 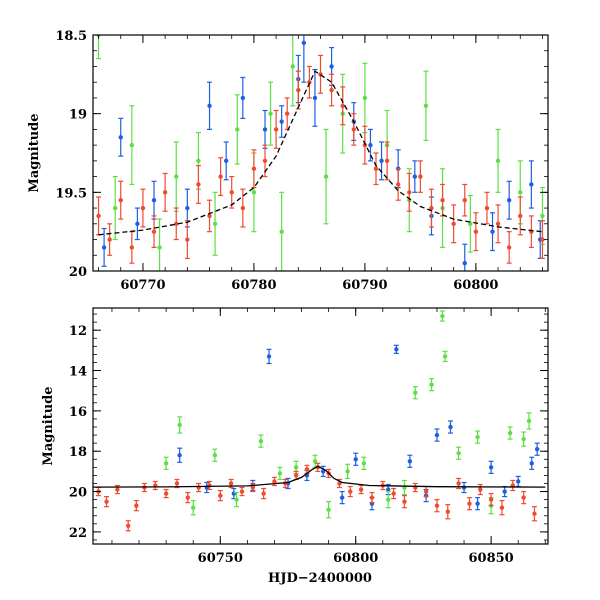 What do you see at coordinates (71, 193) in the screenshot?
I see `top-y-tick-label: 19.5` at bounding box center [71, 193].